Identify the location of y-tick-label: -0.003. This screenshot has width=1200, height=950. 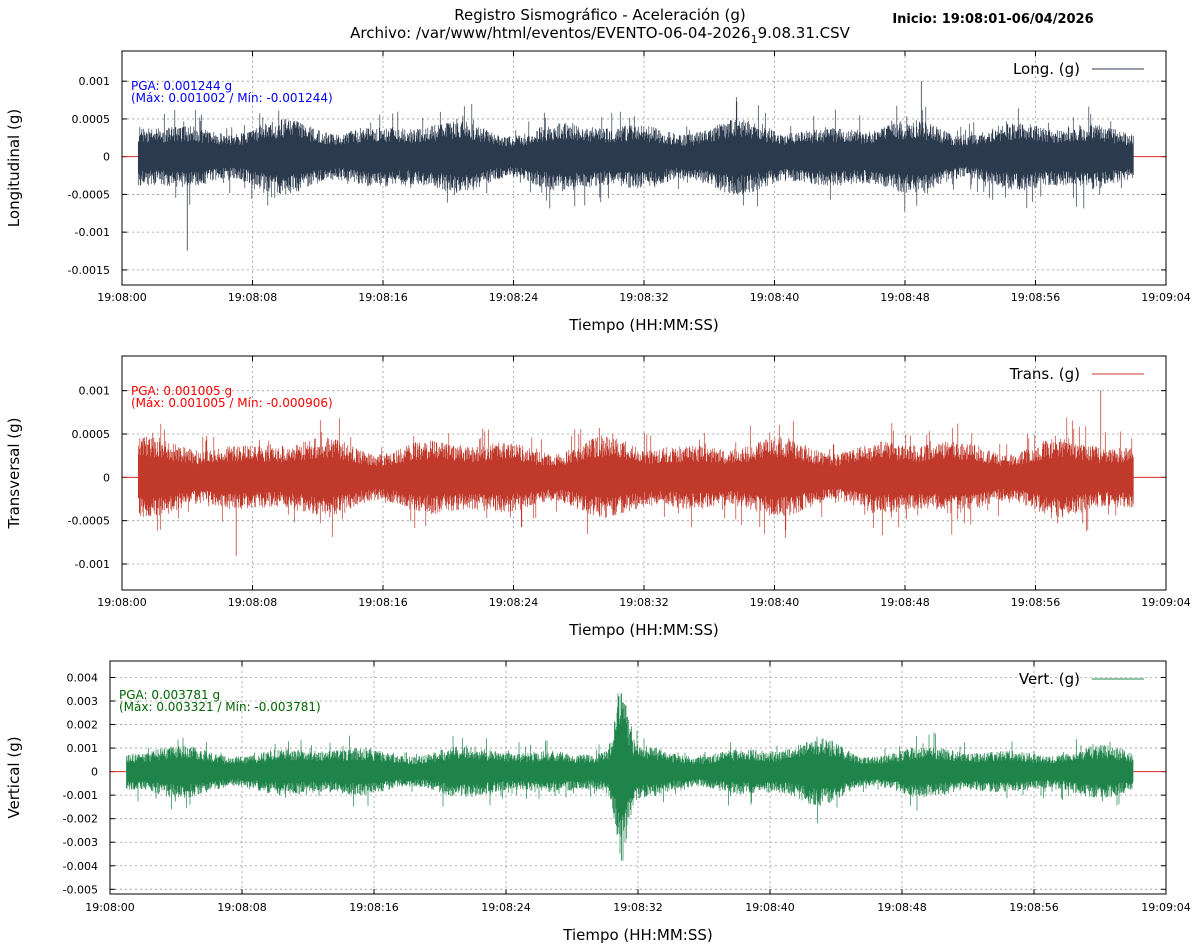
(80, 842).